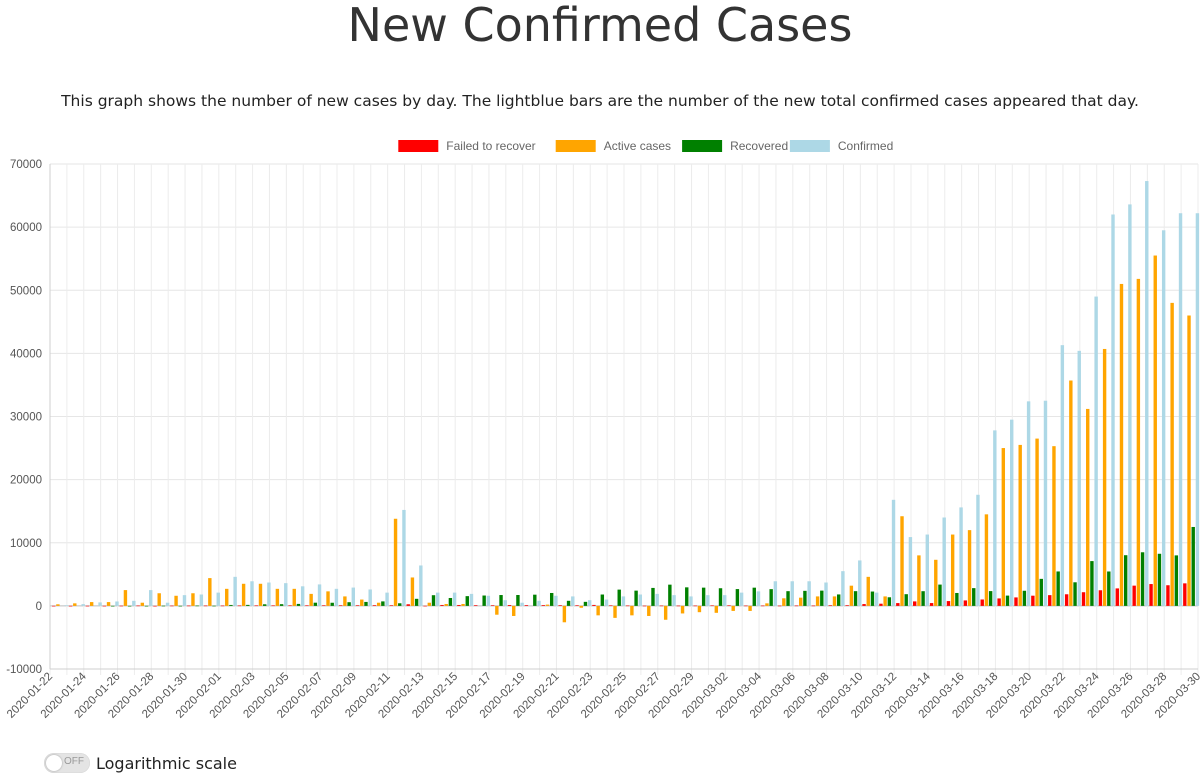  What do you see at coordinates (26, 481) in the screenshot?
I see `y-tick-label: 20000` at bounding box center [26, 481].